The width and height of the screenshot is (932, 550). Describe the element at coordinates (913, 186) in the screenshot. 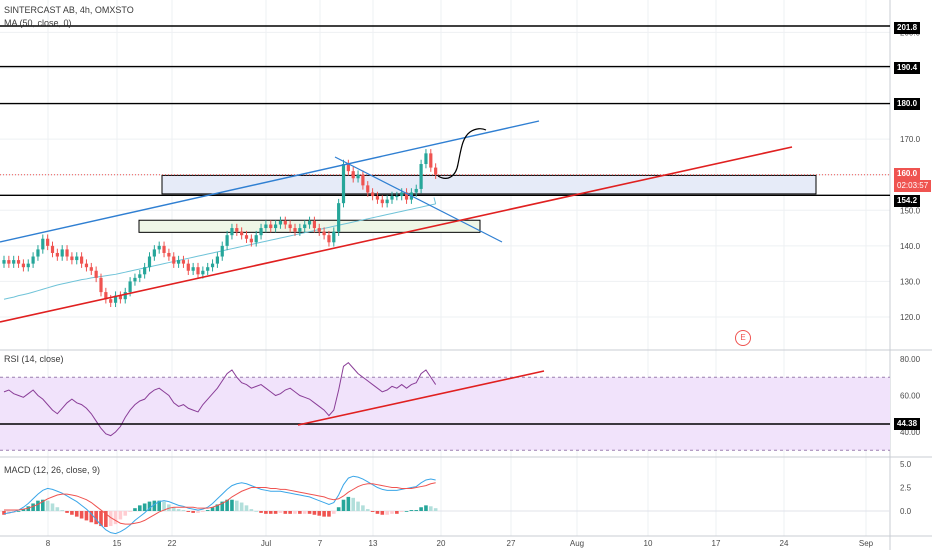

I see `countdown-tag: 02:03:57` at that location.